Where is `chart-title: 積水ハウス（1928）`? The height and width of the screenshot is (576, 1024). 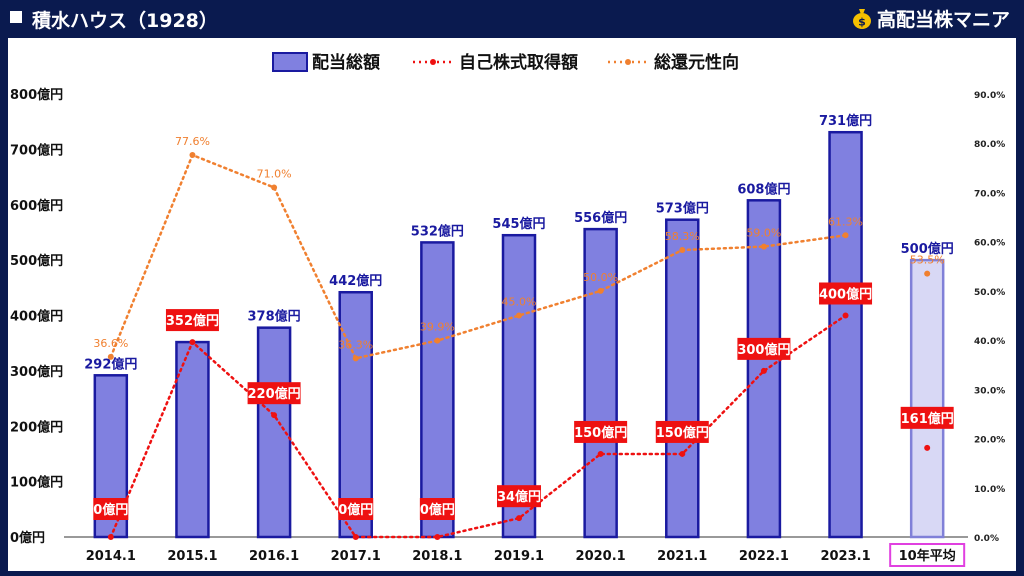 chart-title: 積水ハウス（1928） is located at coordinates (125, 21).